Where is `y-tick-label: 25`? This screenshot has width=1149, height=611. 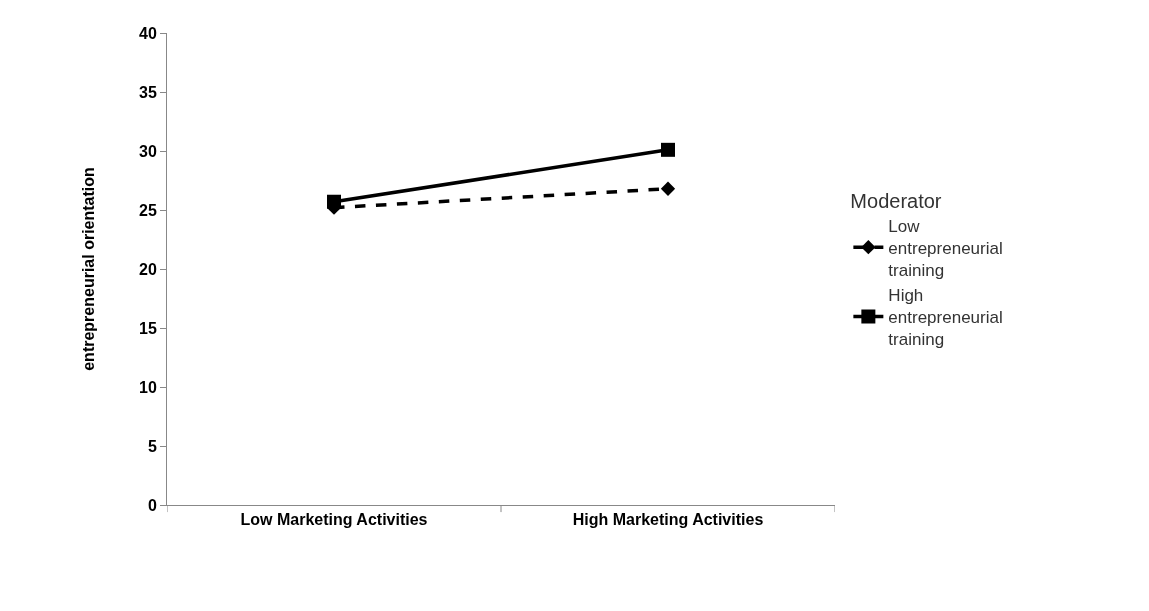 y-tick-label: 25 is located at coordinates (148, 210).